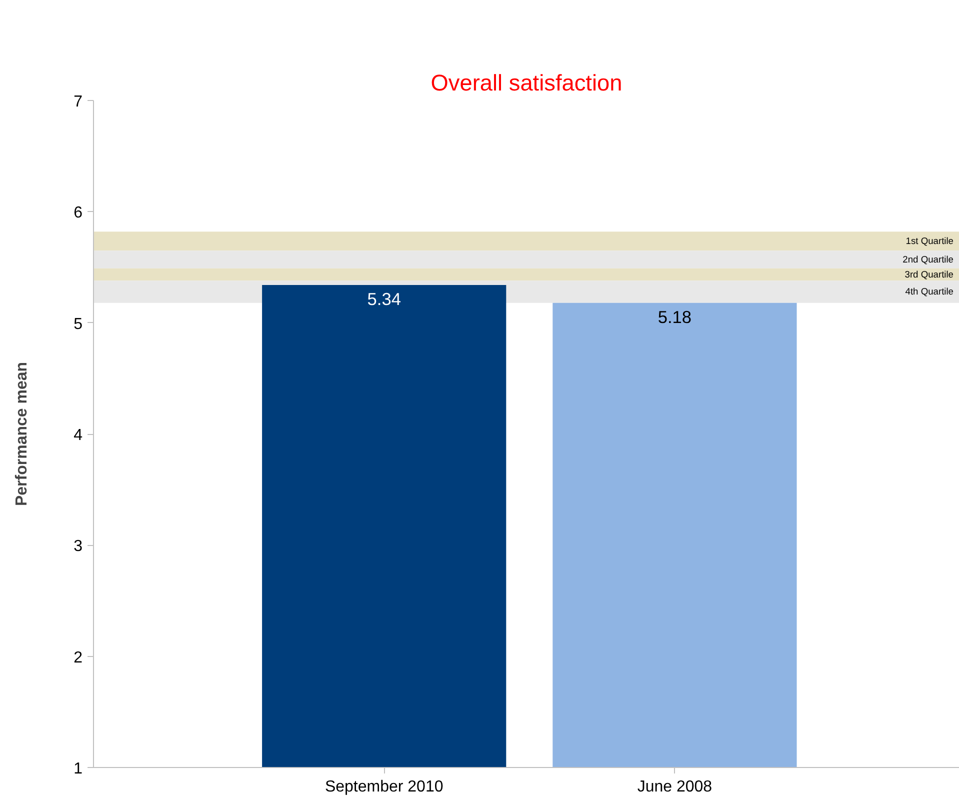 This screenshot has width=959, height=805. I want to click on y-tick-label: 5, so click(78, 324).